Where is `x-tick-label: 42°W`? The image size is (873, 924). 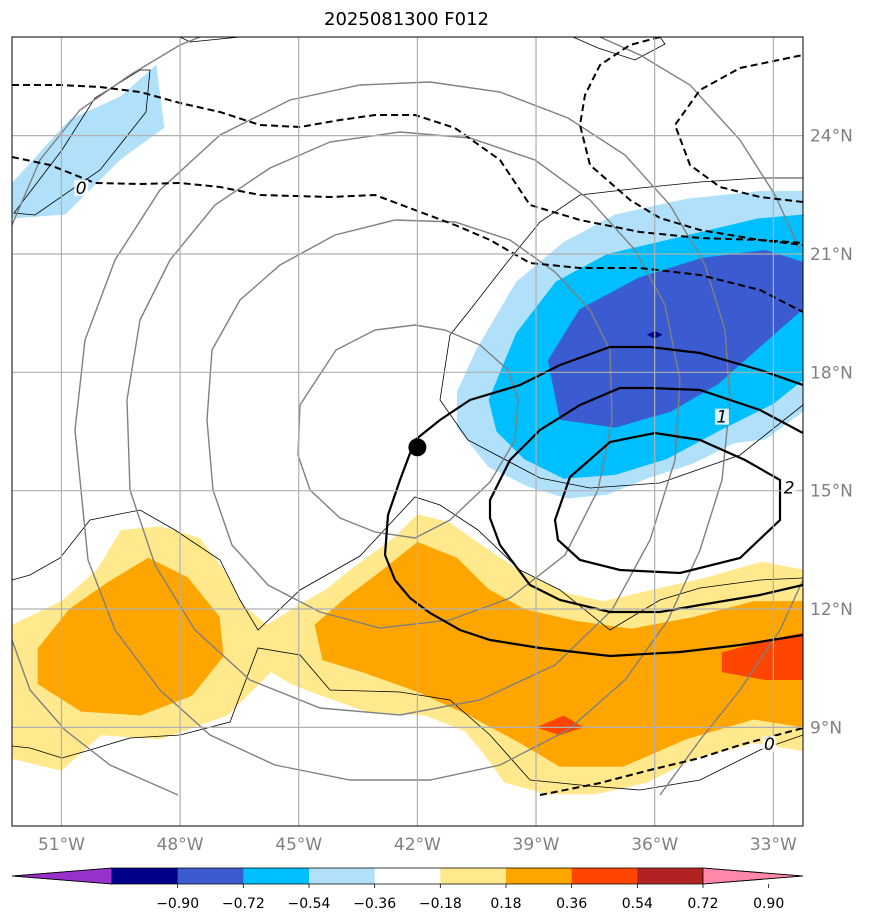
x-tick-label: 42°W is located at coordinates (417, 845).